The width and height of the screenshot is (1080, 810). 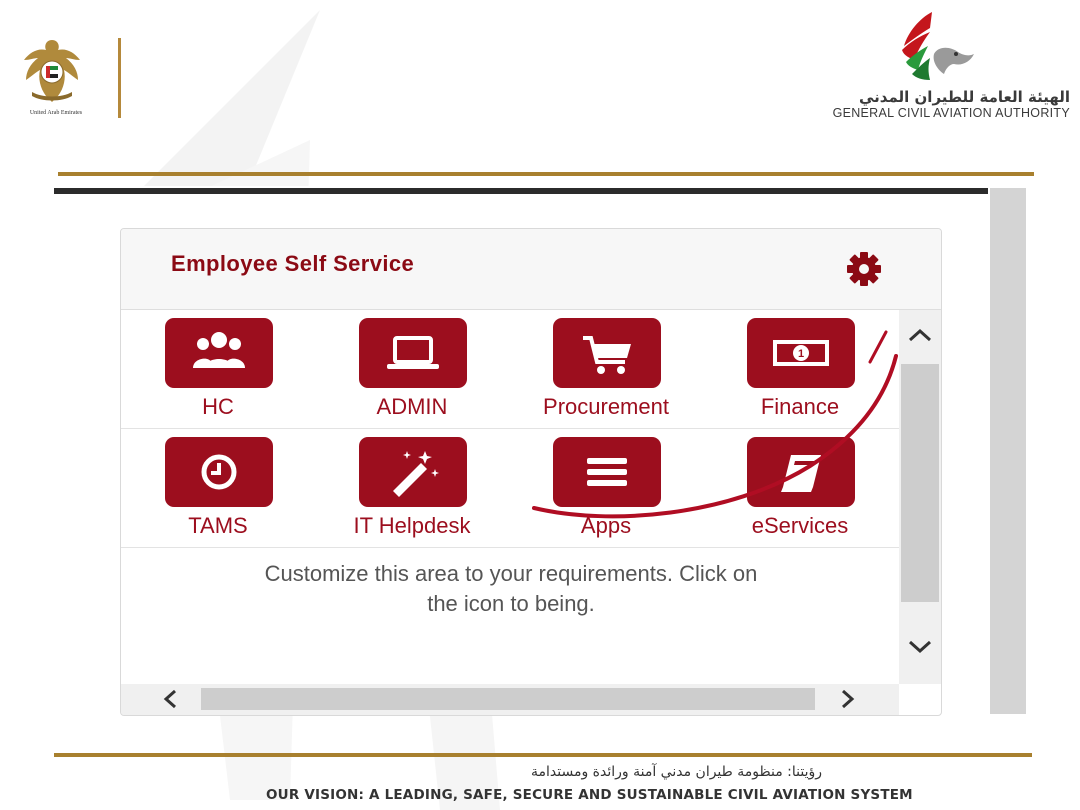 What do you see at coordinates (920, 335) in the screenshot?
I see `scroll-up-icon` at bounding box center [920, 335].